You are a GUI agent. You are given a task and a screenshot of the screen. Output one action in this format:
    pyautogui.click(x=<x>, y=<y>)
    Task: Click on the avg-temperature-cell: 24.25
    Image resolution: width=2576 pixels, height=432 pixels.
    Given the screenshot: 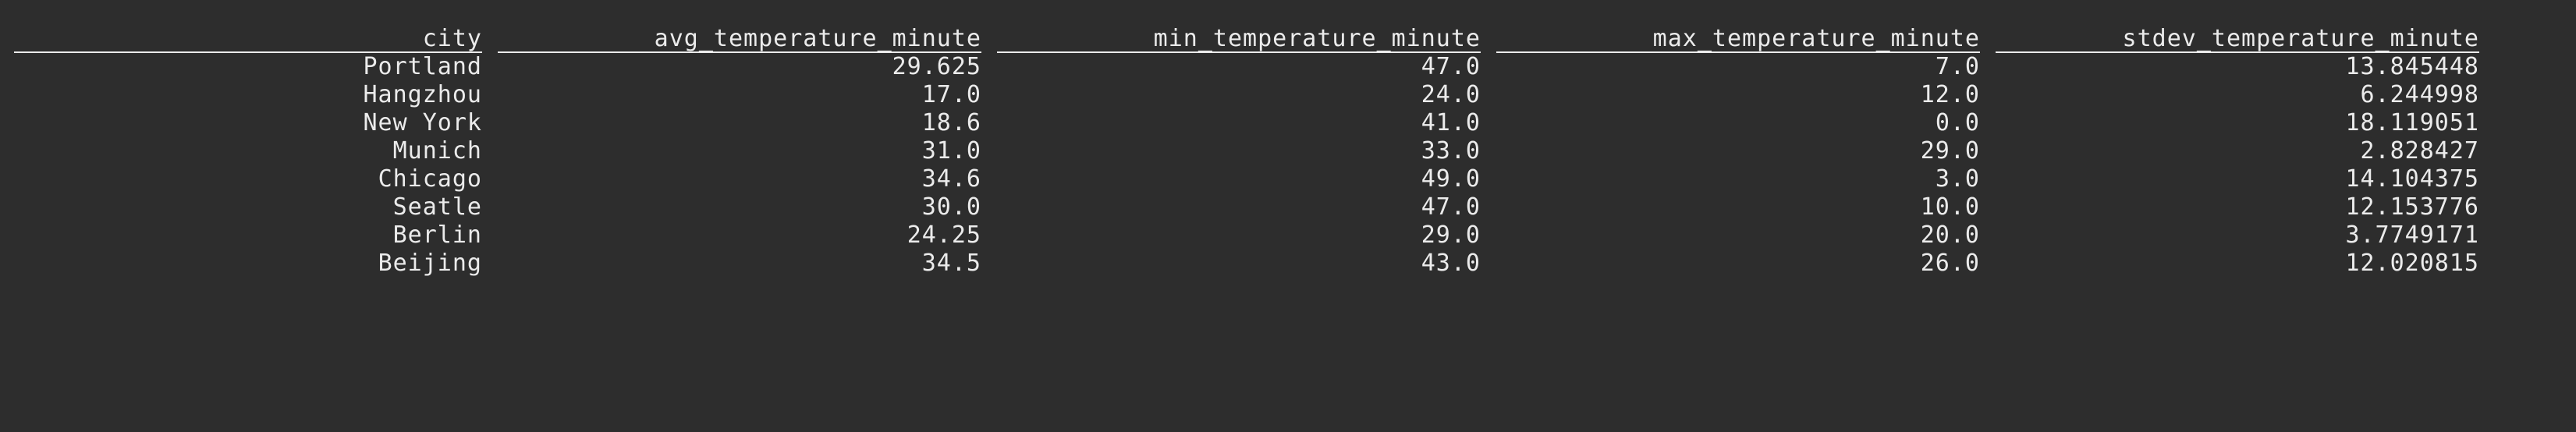 What is the action you would take?
    pyautogui.click(x=944, y=235)
    